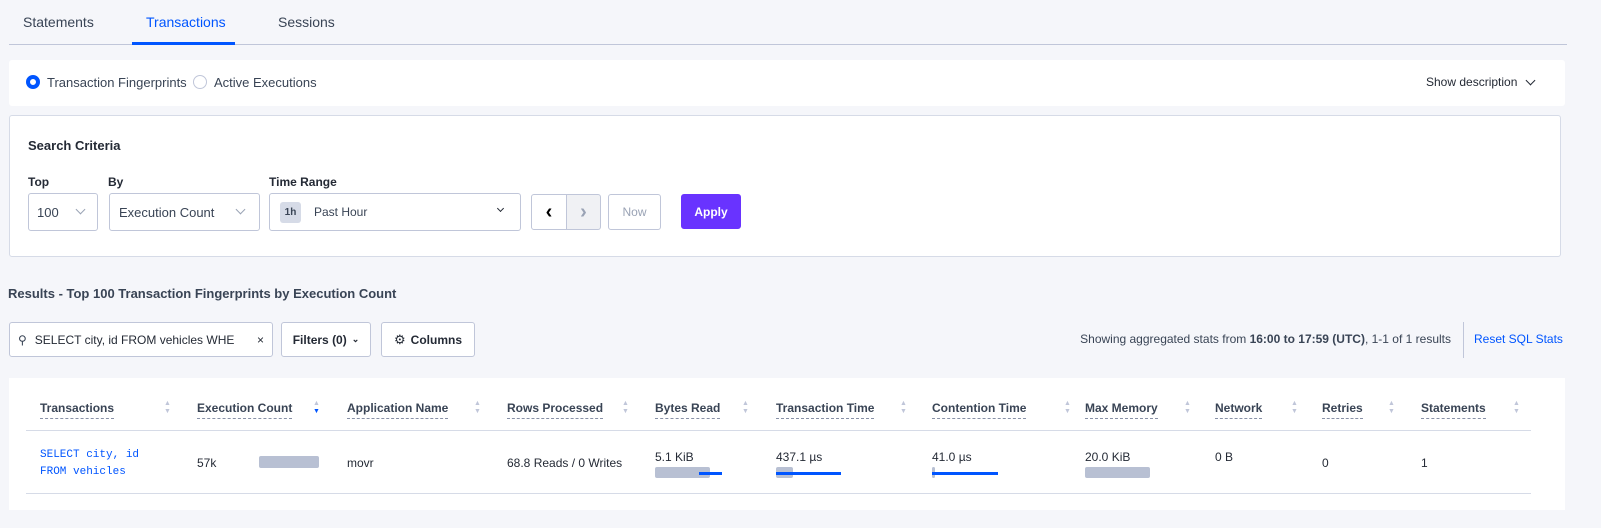 The width and height of the screenshot is (1601, 528). Describe the element at coordinates (289, 462) in the screenshot. I see `execution-count-bar` at that location.